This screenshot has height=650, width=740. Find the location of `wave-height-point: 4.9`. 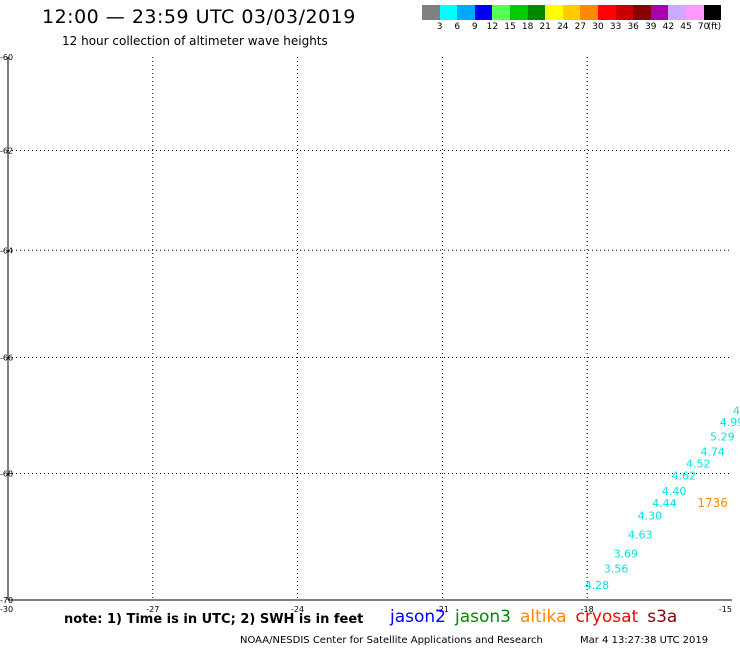

wave-height-point: 4.9 is located at coordinates (736, 410).